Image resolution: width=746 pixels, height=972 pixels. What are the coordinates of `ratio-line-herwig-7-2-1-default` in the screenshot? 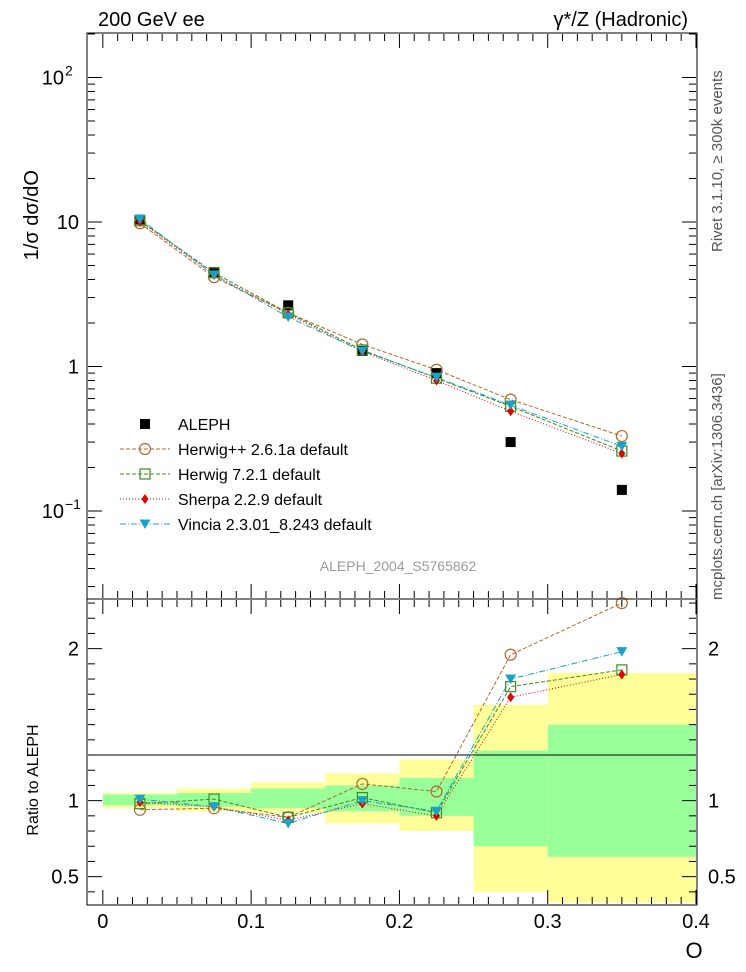 It's located at (380, 743).